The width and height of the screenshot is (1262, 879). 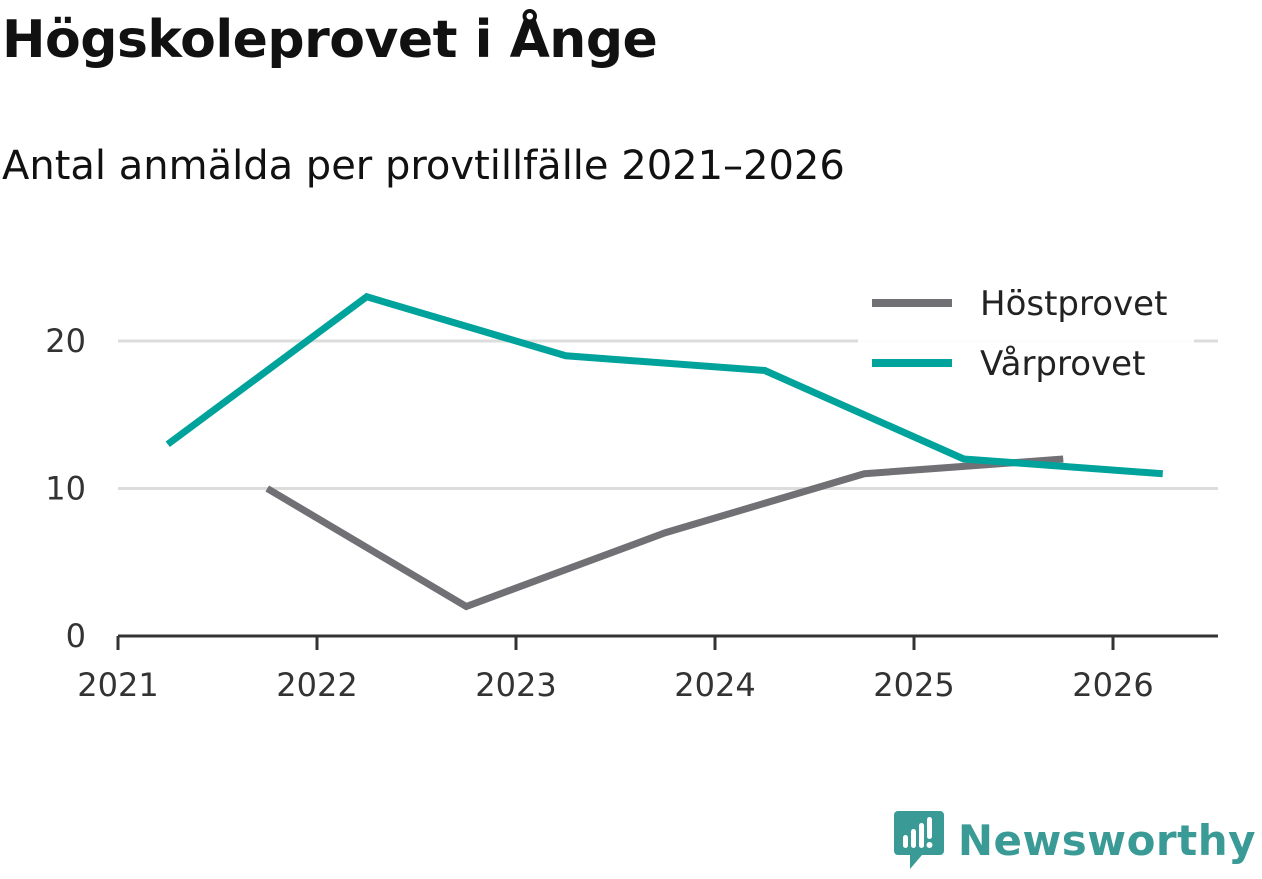 What do you see at coordinates (1112, 685) in the screenshot?
I see `x-tick-label: 2026` at bounding box center [1112, 685].